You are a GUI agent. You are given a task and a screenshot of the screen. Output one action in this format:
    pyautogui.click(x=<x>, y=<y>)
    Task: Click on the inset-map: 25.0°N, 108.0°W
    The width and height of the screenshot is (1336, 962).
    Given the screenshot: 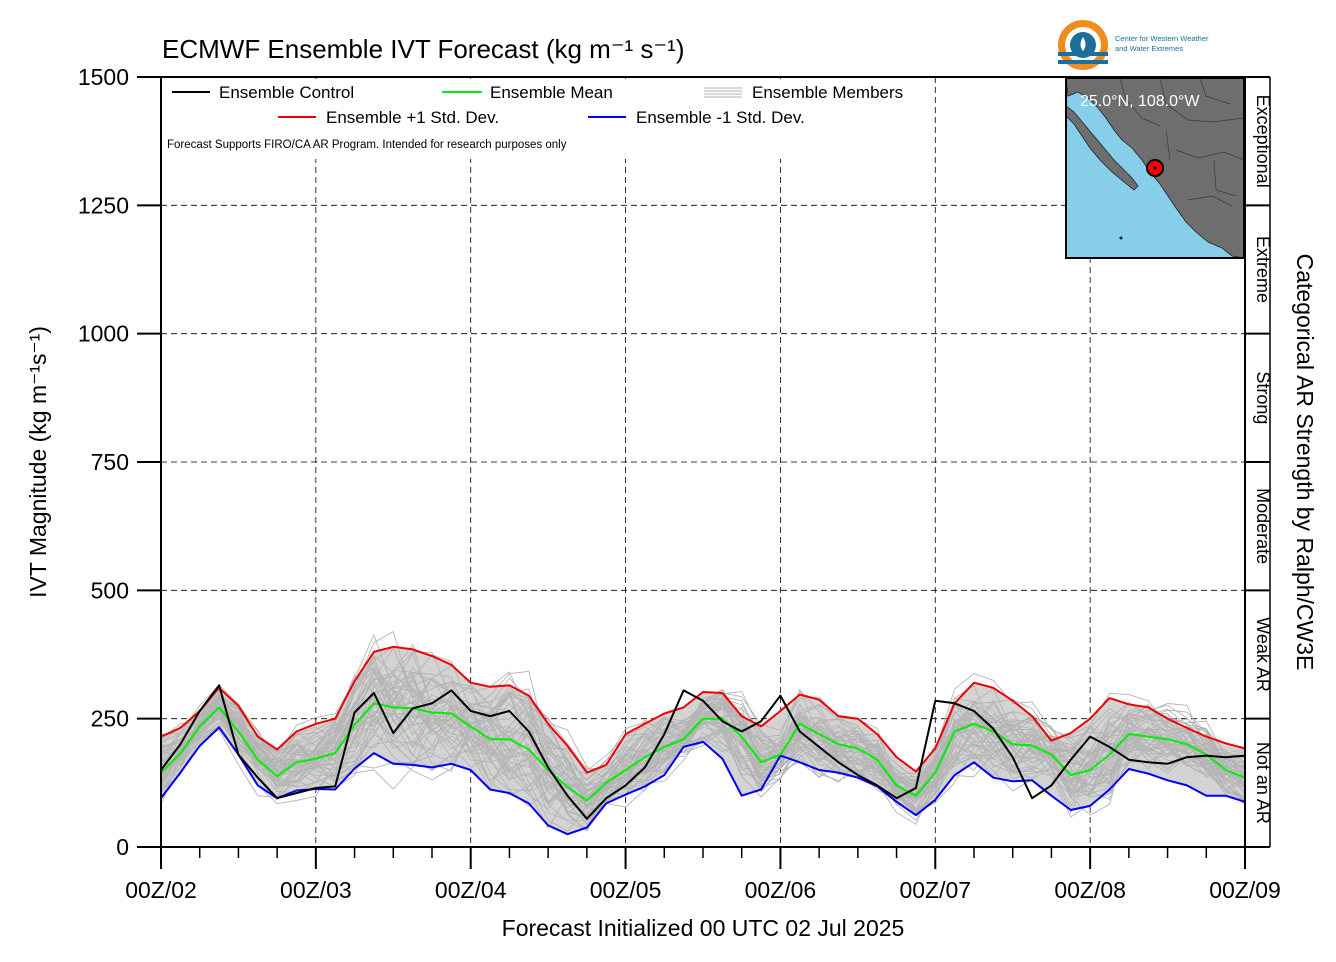 What is the action you would take?
    pyautogui.click(x=1155, y=168)
    